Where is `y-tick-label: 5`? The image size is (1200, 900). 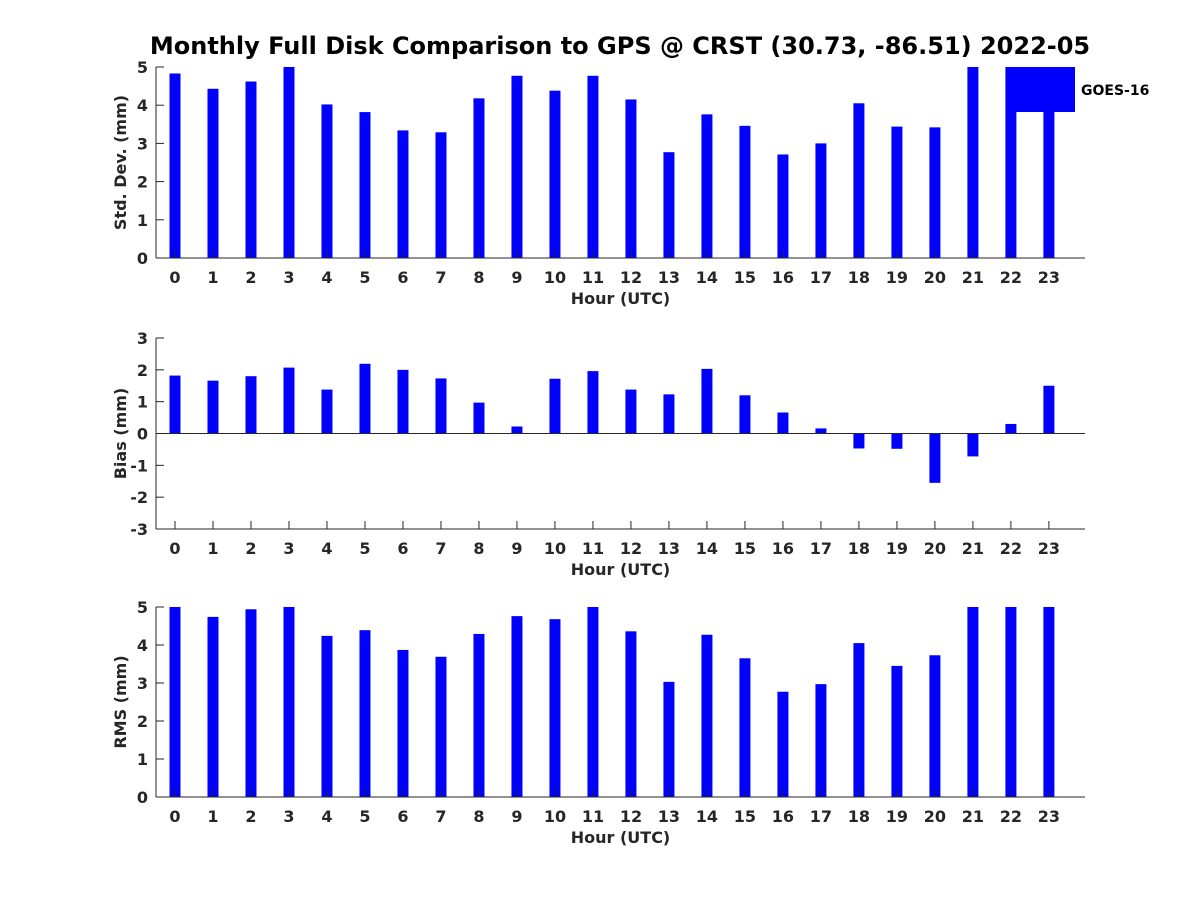
y-tick-label: 5 is located at coordinates (142, 67).